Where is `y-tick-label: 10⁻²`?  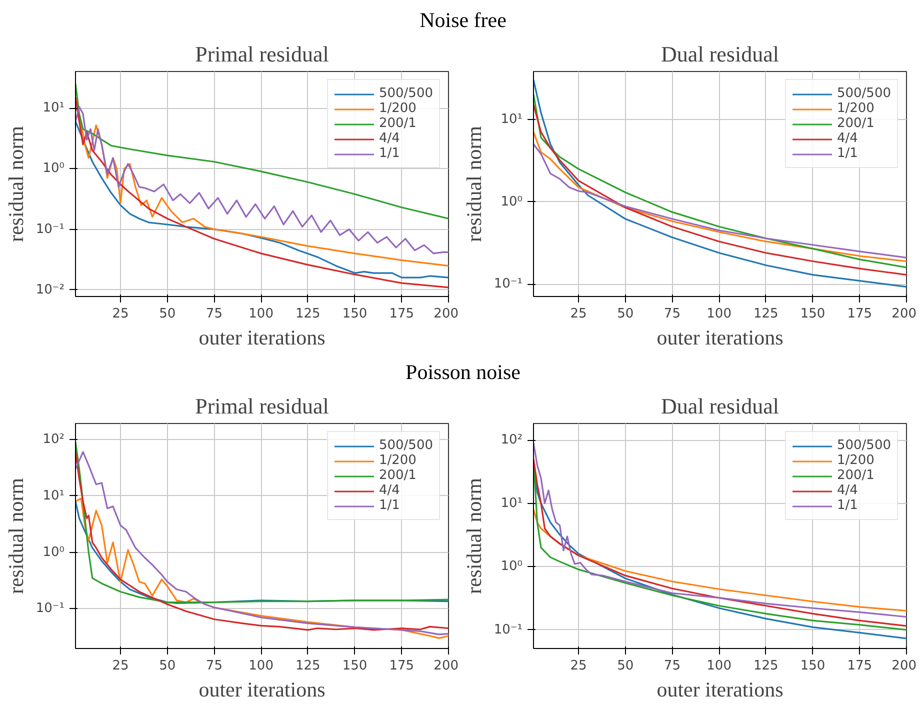
y-tick-label: 10⁻² is located at coordinates (50, 290).